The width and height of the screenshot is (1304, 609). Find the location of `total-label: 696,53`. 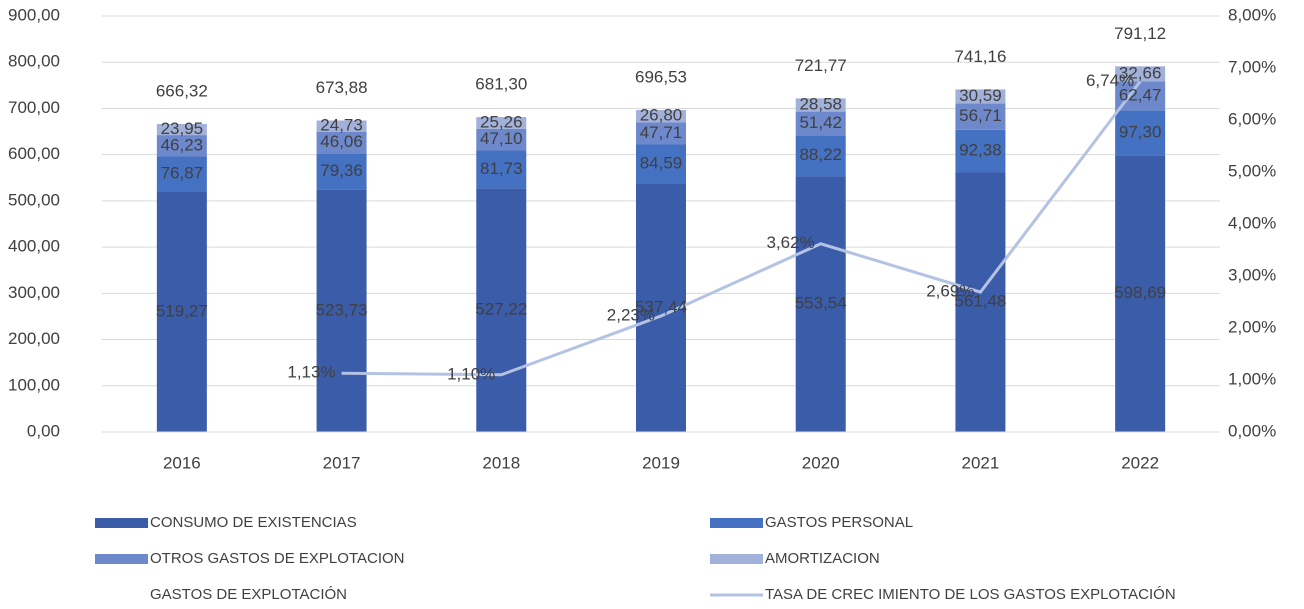

total-label: 696,53 is located at coordinates (661, 77).